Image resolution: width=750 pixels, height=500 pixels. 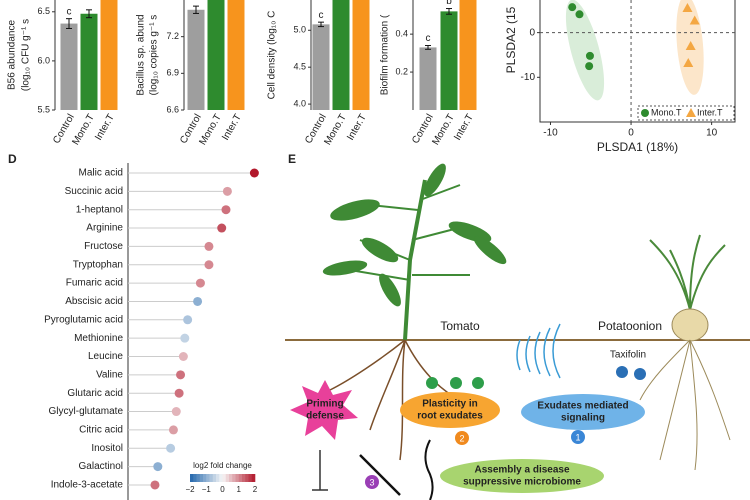 I want to click on y-tick-label: 7.2, so click(x=172, y=36).